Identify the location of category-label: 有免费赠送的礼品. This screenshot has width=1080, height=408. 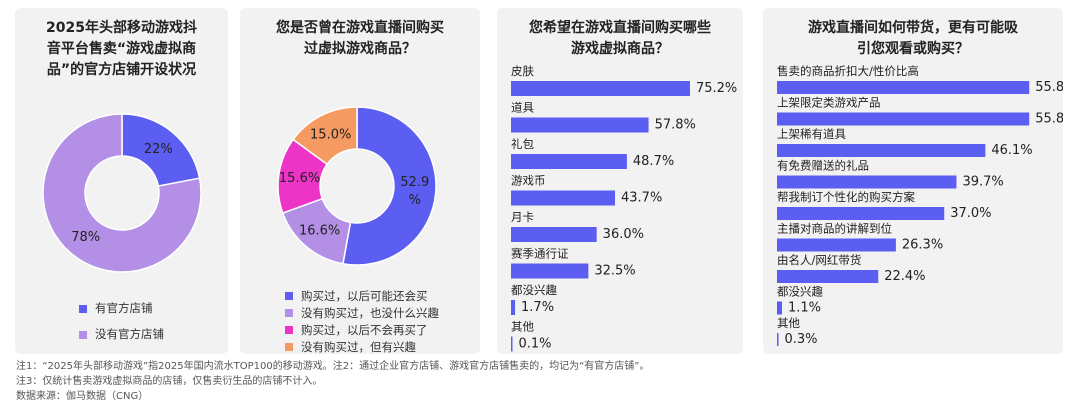
(823, 166).